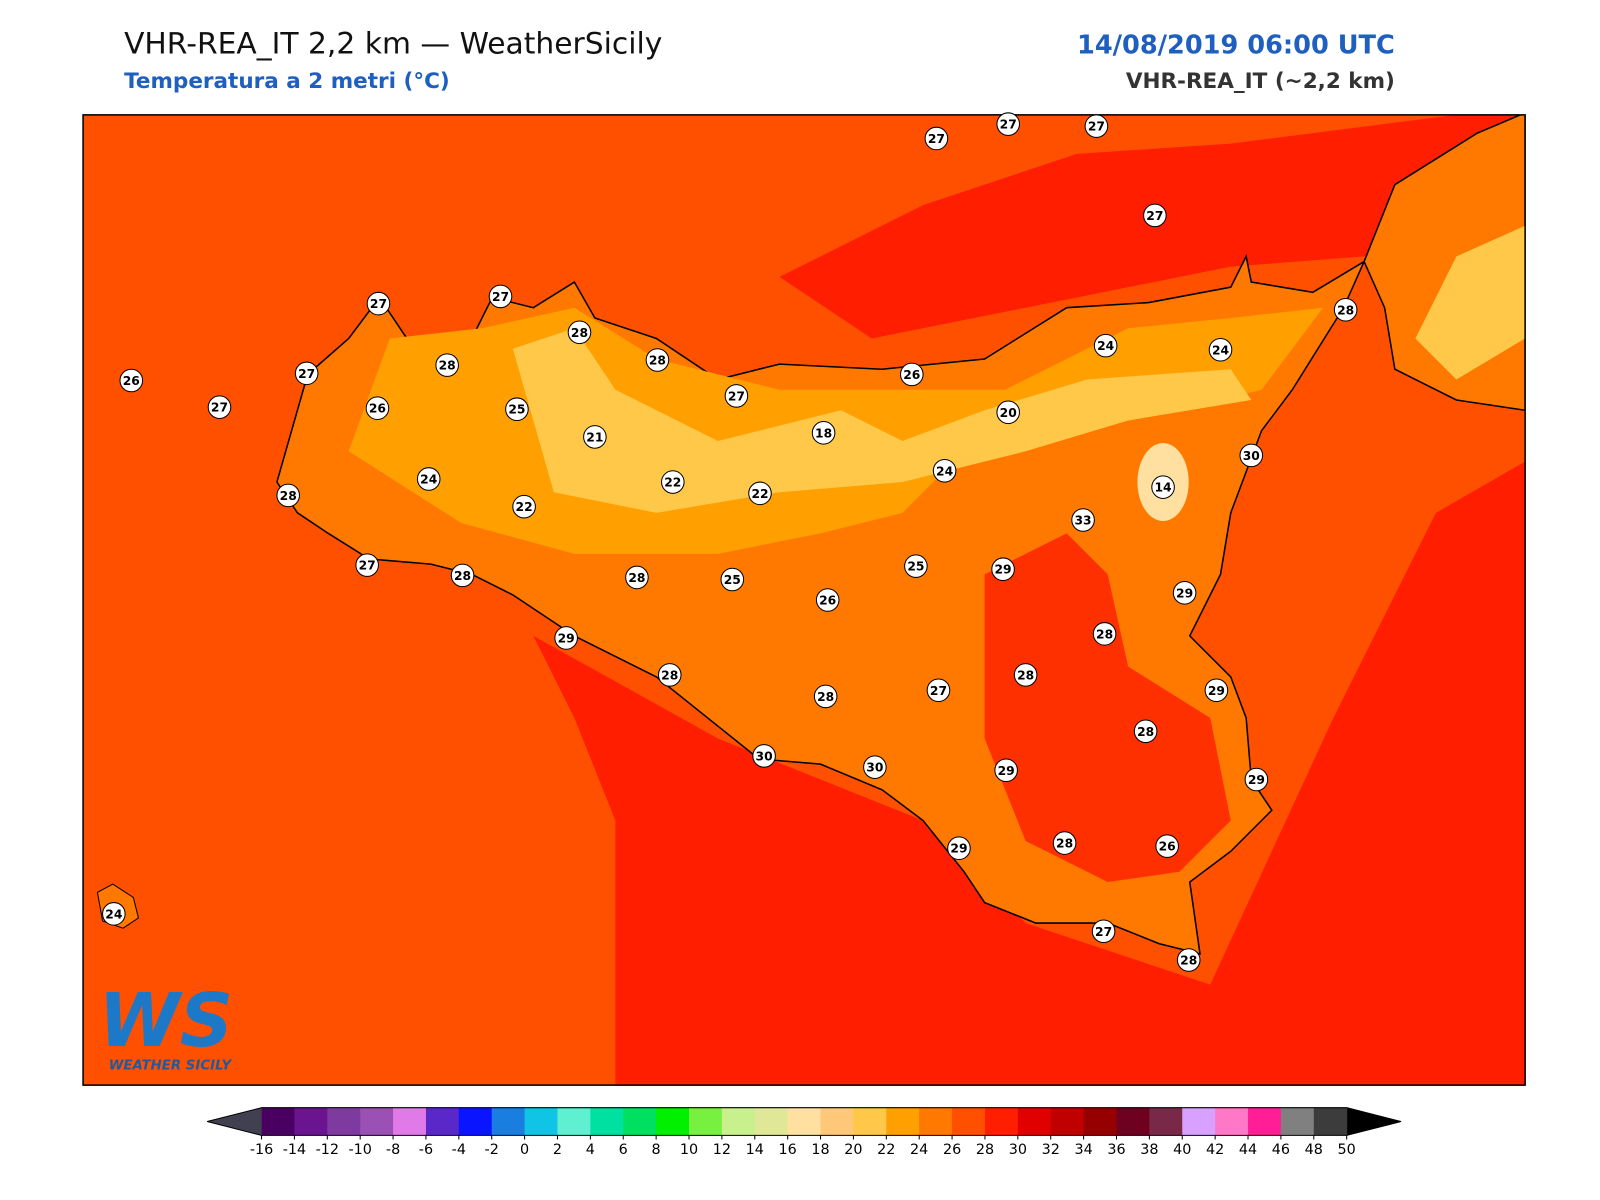 The width and height of the screenshot is (1600, 1200). I want to click on colorbar-tick-label: -4, so click(459, 1150).